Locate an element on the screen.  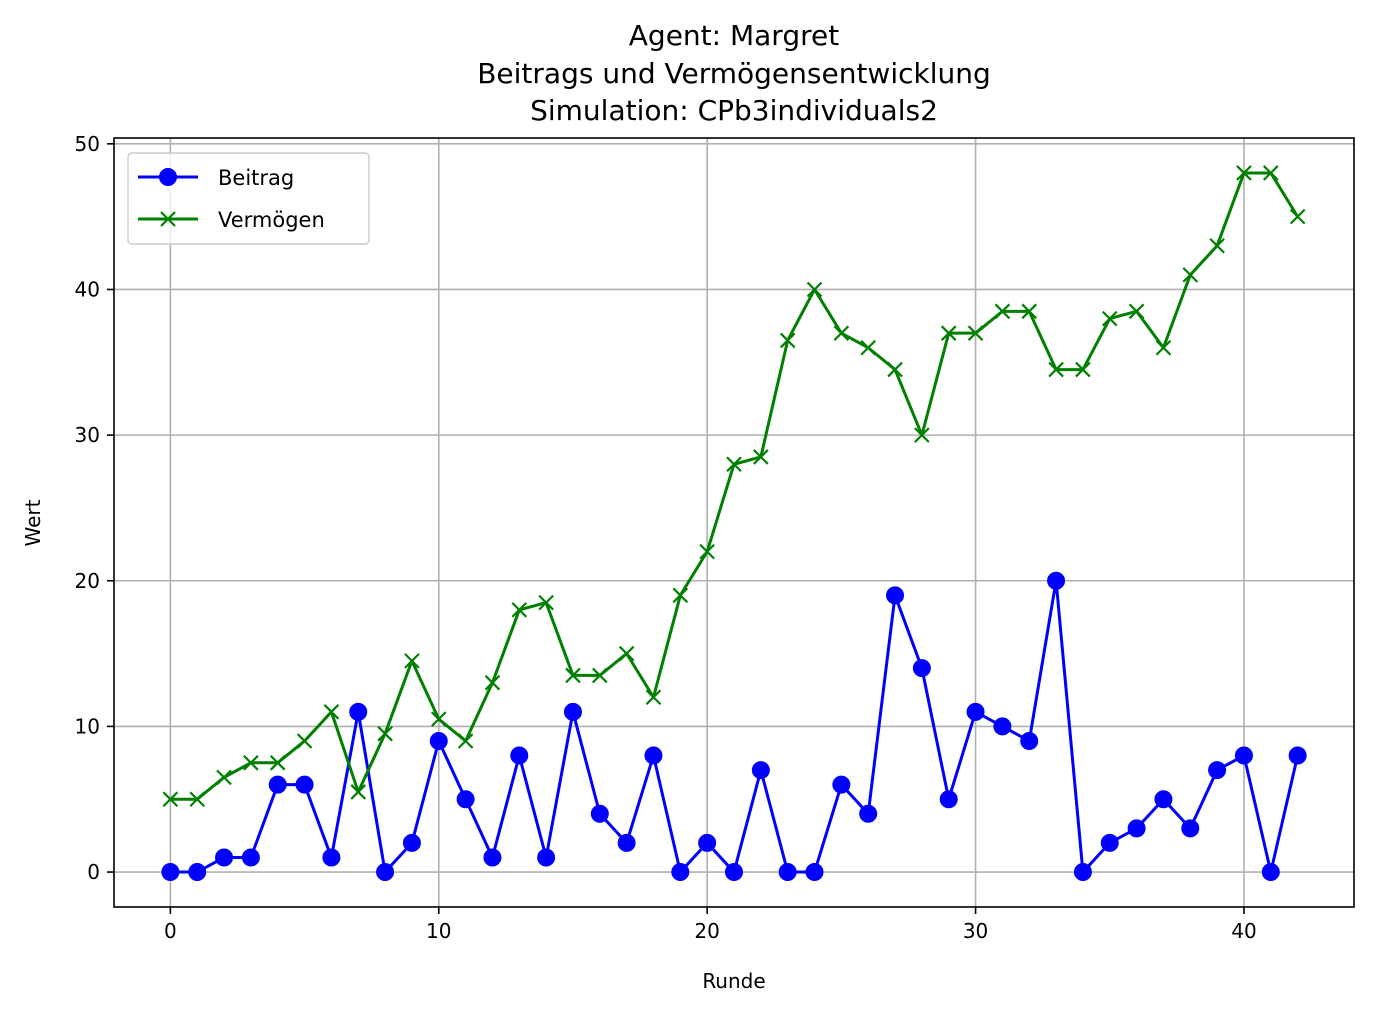
legend-marker-vermoegen is located at coordinates (168, 219).